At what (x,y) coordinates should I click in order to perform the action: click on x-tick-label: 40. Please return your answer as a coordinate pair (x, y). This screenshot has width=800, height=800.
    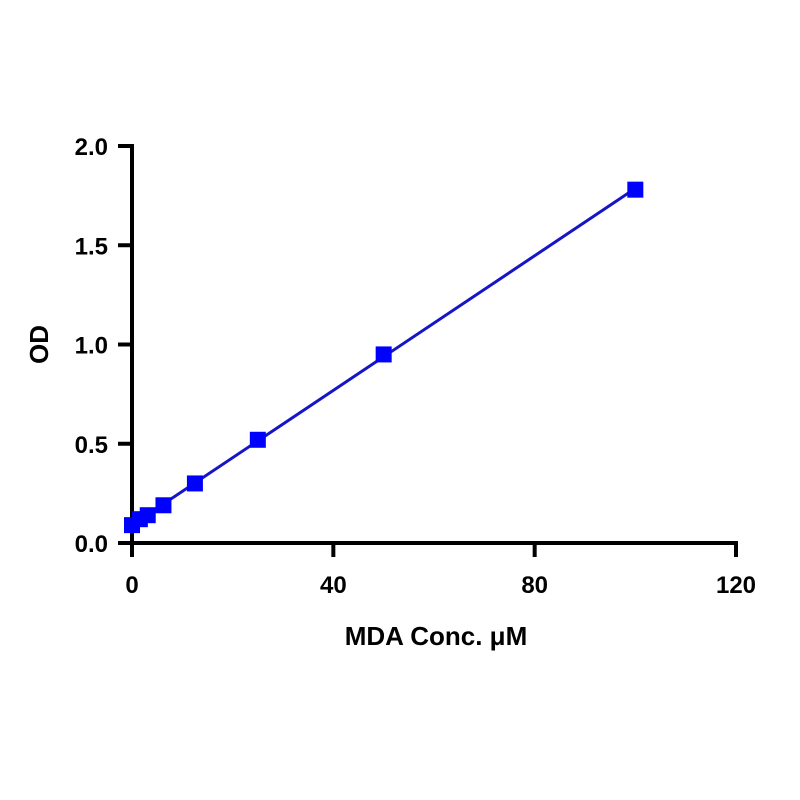
    Looking at the image, I should click on (333, 585).